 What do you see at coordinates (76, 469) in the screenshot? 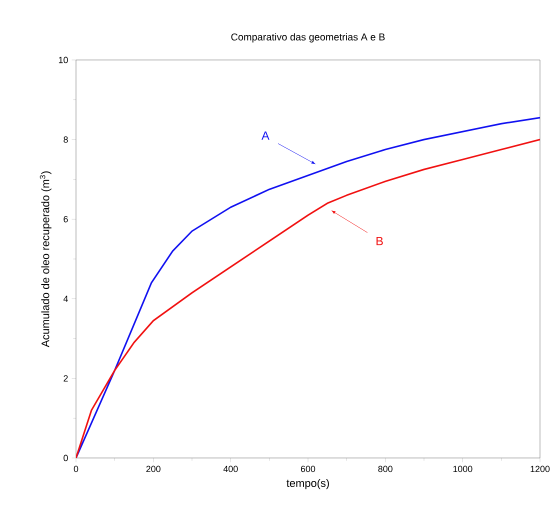
I see `x-tick-label: 0` at bounding box center [76, 469].